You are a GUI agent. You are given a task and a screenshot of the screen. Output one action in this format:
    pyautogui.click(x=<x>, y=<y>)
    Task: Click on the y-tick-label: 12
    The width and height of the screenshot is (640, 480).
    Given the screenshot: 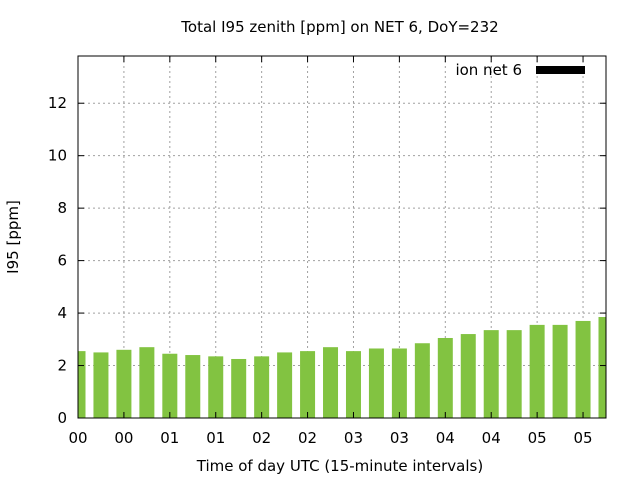 What is the action you would take?
    pyautogui.click(x=57, y=103)
    